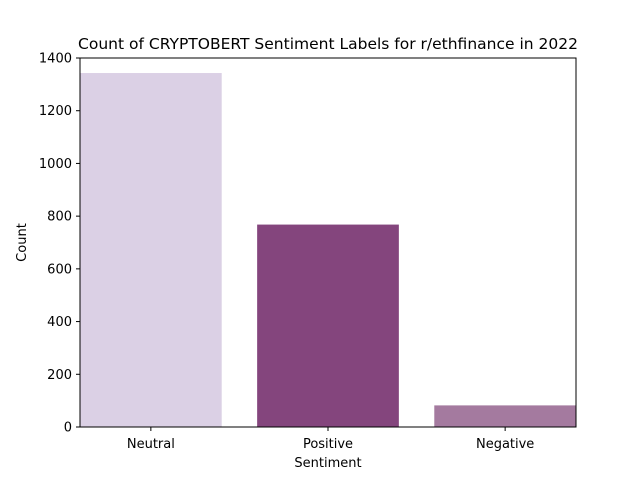 This screenshot has height=480, width=640. Describe the element at coordinates (59, 244) in the screenshot. I see `y-axis: 0 200 400 600 800 1000 1200 1400` at that location.